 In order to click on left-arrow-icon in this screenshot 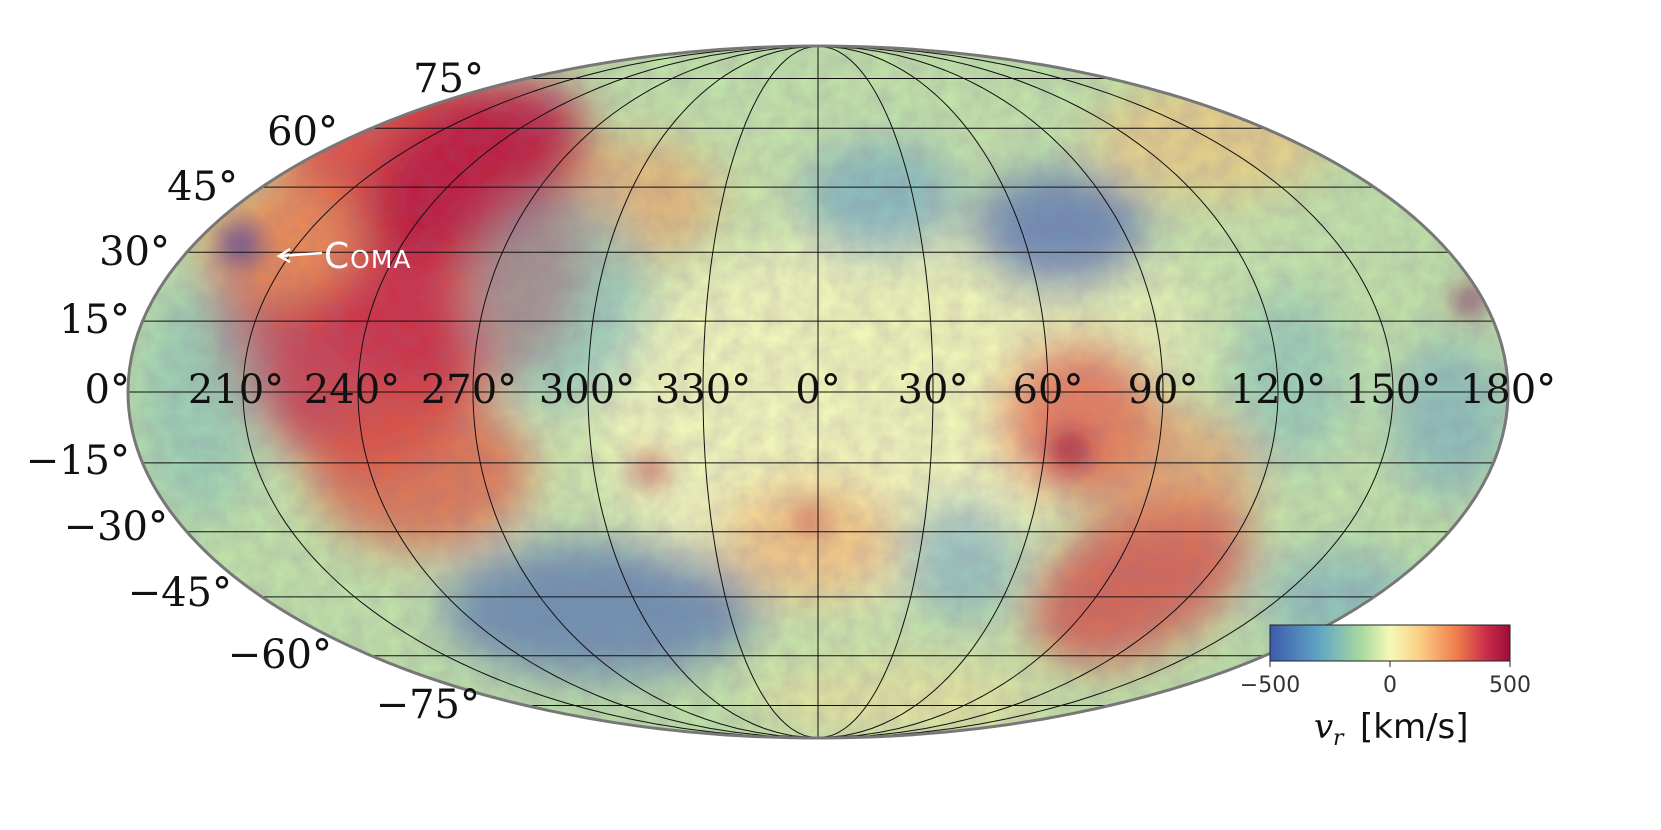, I will do `click(299, 255)`.